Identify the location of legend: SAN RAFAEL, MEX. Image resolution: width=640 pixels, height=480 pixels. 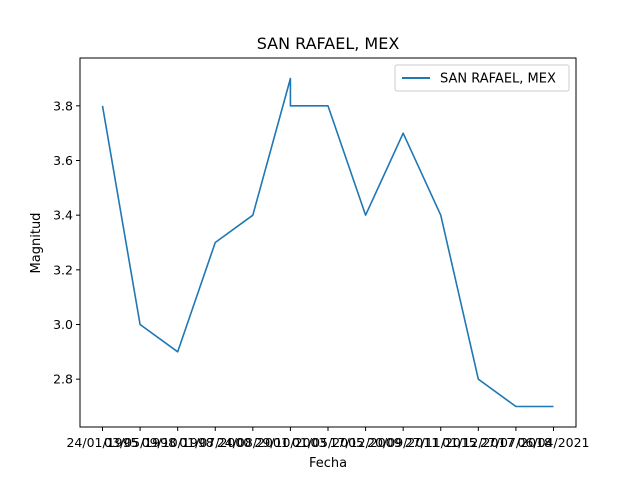
(482, 78).